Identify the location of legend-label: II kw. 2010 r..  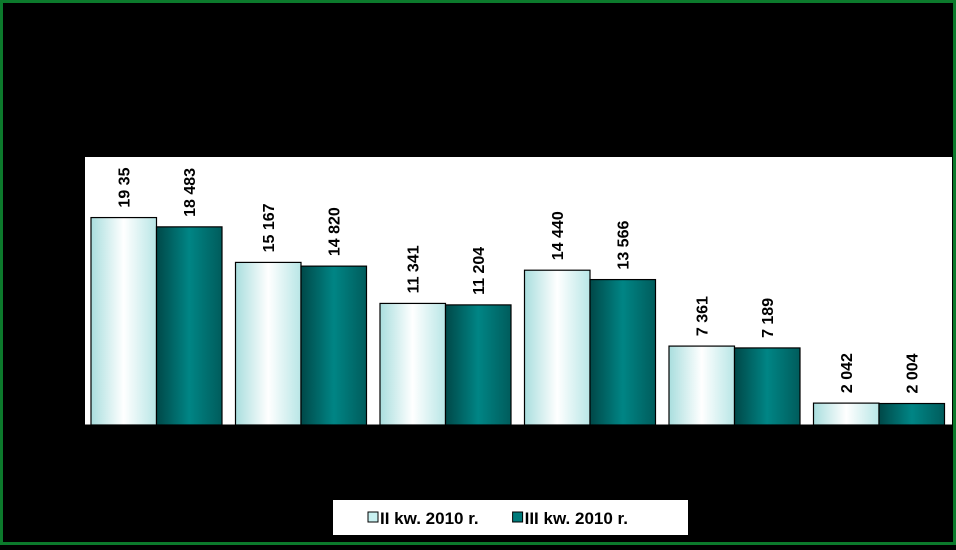
(429, 518).